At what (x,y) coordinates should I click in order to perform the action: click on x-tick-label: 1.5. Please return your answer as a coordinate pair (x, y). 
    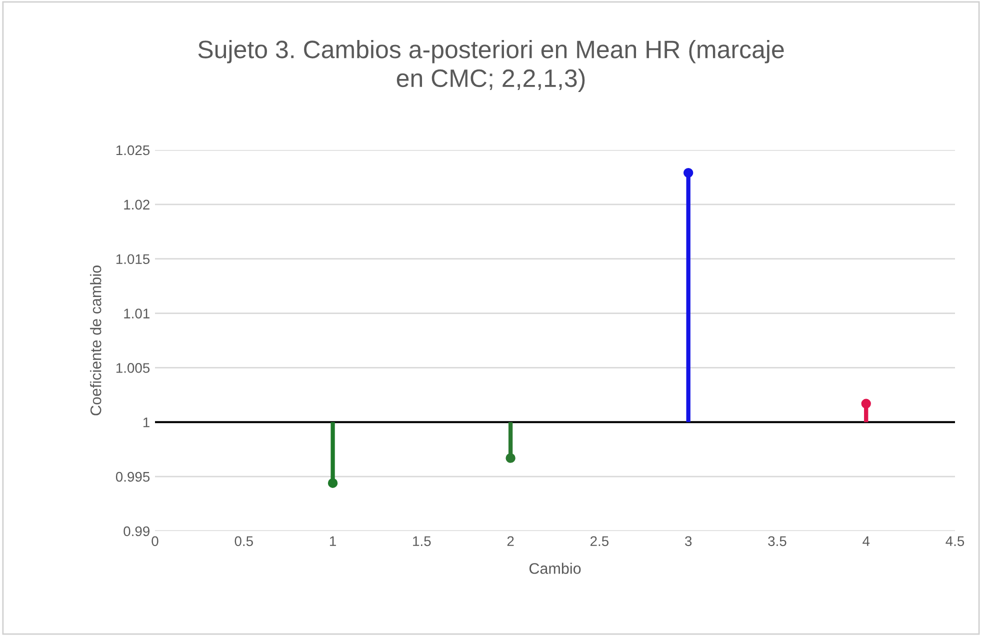
    Looking at the image, I should click on (422, 541).